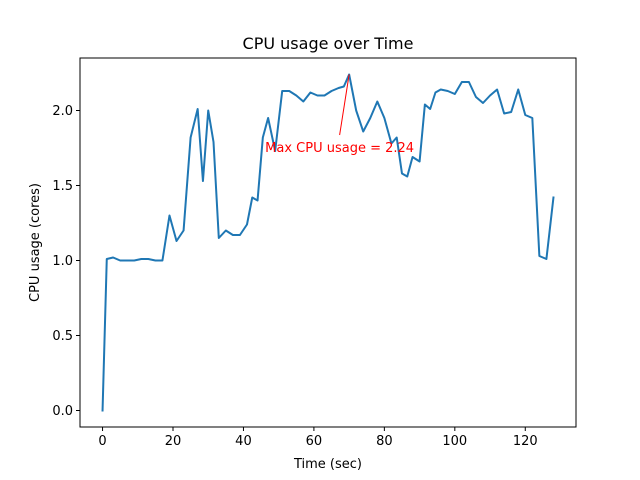  I want to click on x-tick-label: 80, so click(384, 441).